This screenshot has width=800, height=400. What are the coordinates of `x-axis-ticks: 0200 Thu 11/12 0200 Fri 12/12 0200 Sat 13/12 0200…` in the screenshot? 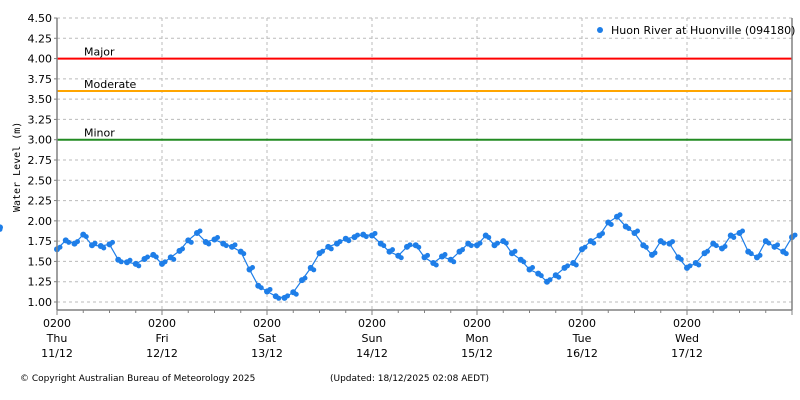 It's located at (417, 335).